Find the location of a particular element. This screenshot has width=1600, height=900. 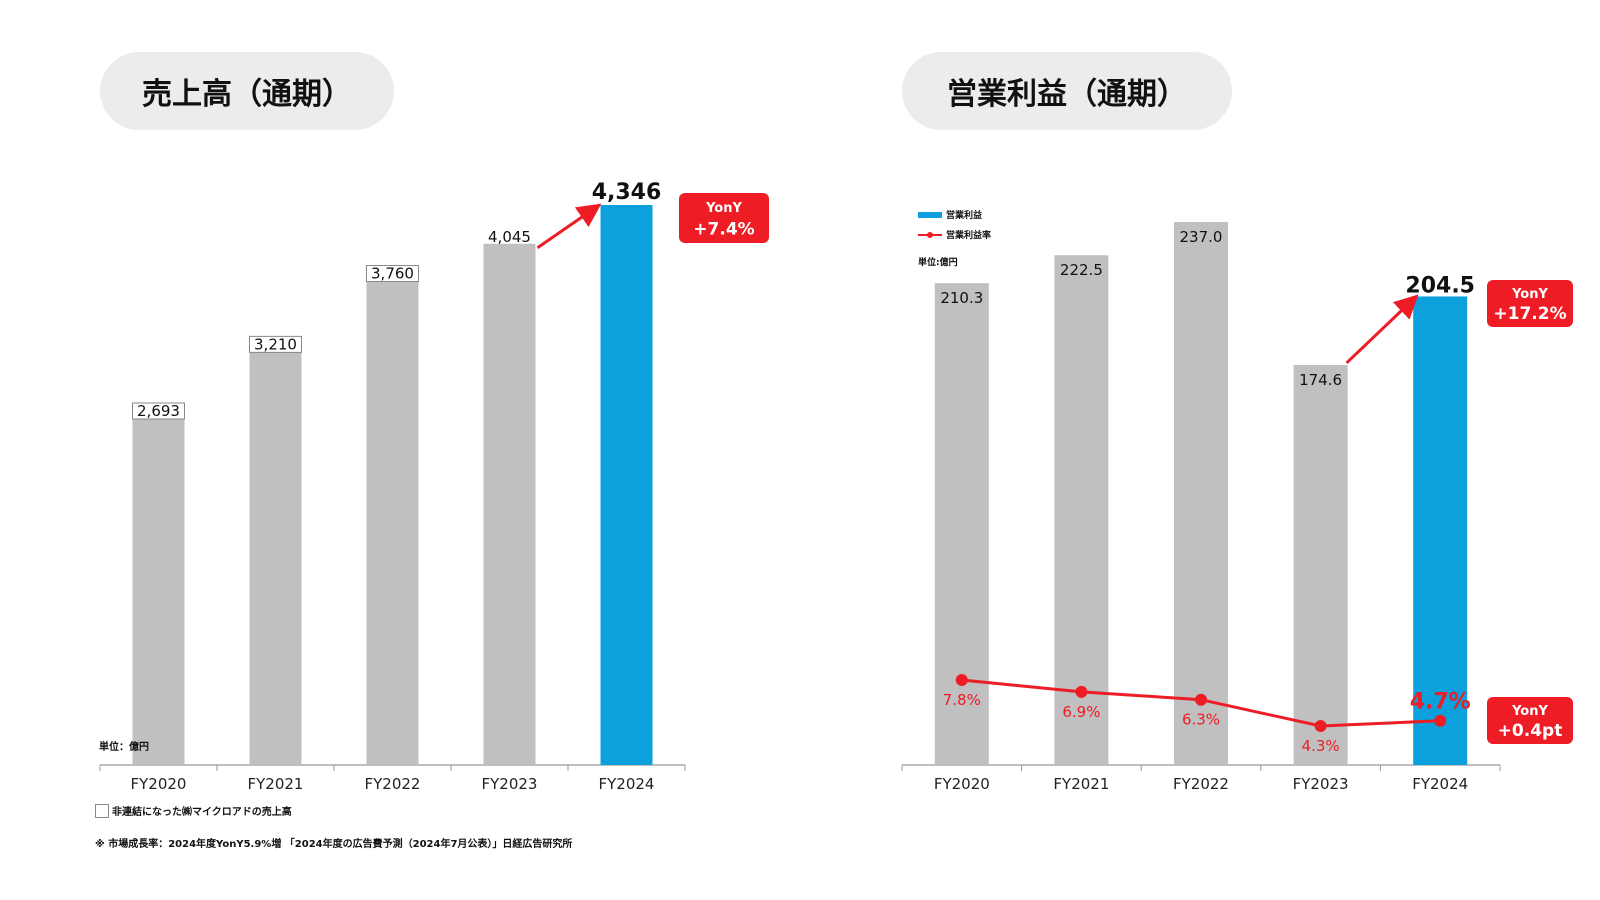

left-value-label-fy2023: 4,045 is located at coordinates (509, 237).